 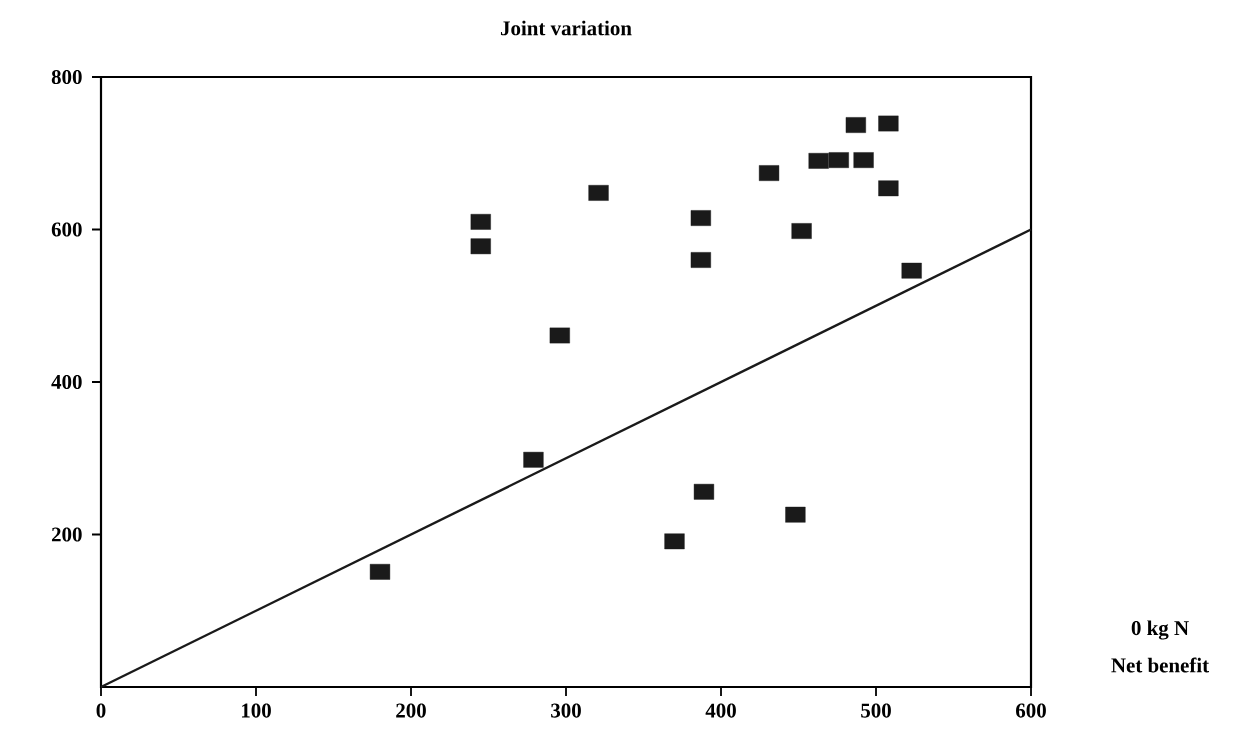 I want to click on y-tick-label: 400, so click(x=66, y=382).